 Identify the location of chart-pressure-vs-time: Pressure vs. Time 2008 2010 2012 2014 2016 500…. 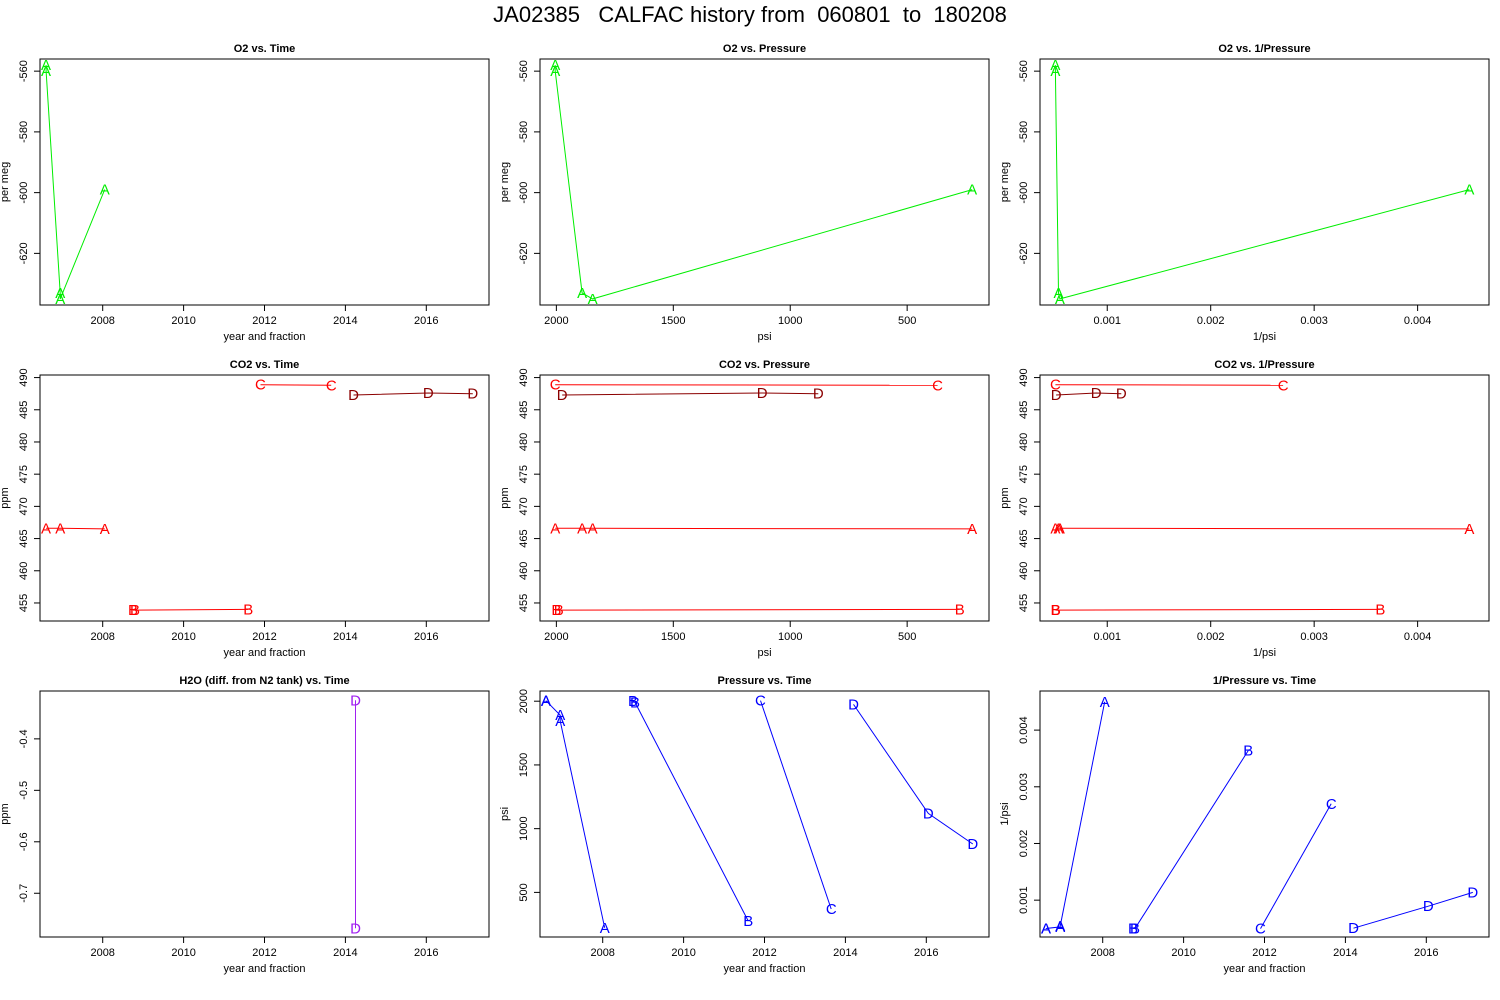
(744, 825).